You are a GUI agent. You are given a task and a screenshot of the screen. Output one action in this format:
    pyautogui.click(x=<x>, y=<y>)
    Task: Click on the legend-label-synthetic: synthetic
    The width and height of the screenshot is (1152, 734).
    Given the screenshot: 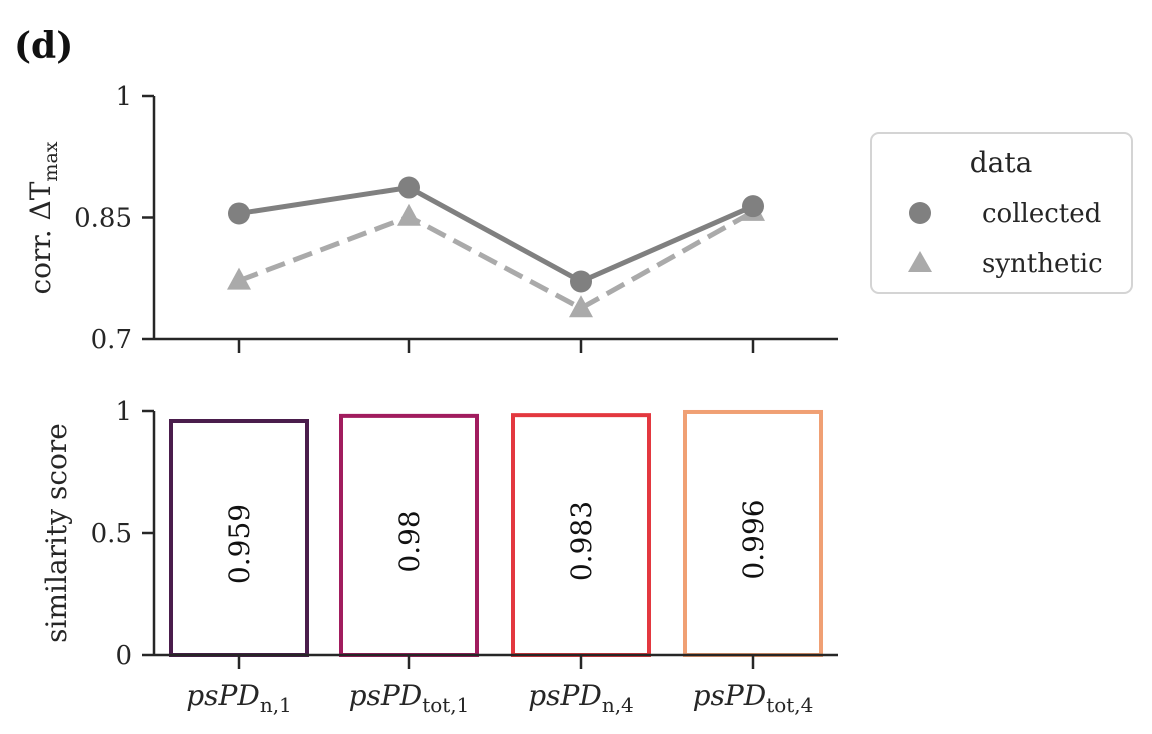 What is the action you would take?
    pyautogui.click(x=1042, y=264)
    